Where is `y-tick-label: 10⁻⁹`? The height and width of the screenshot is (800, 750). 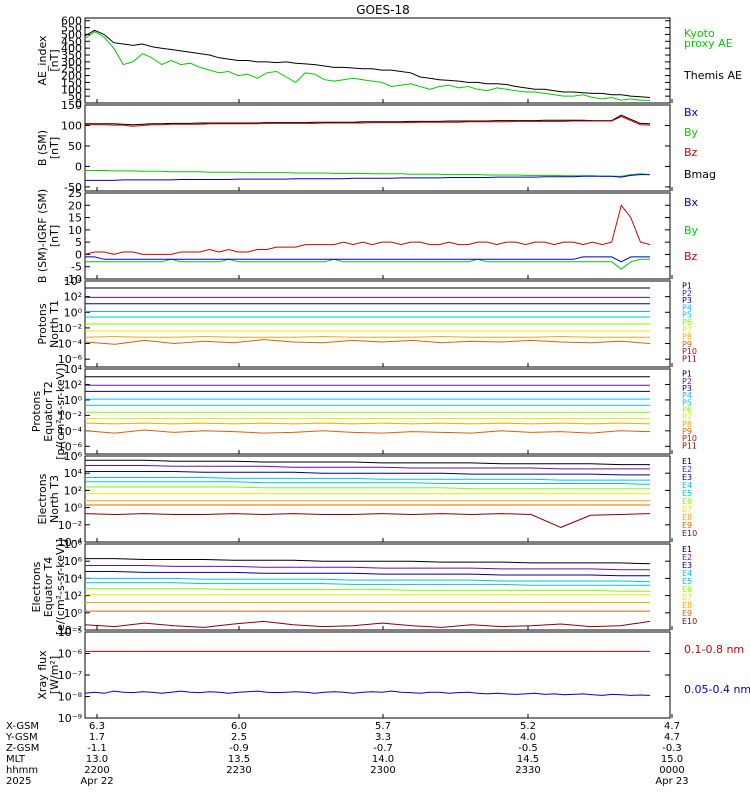
y-tick-label: 10⁻⁹ is located at coordinates (70, 718).